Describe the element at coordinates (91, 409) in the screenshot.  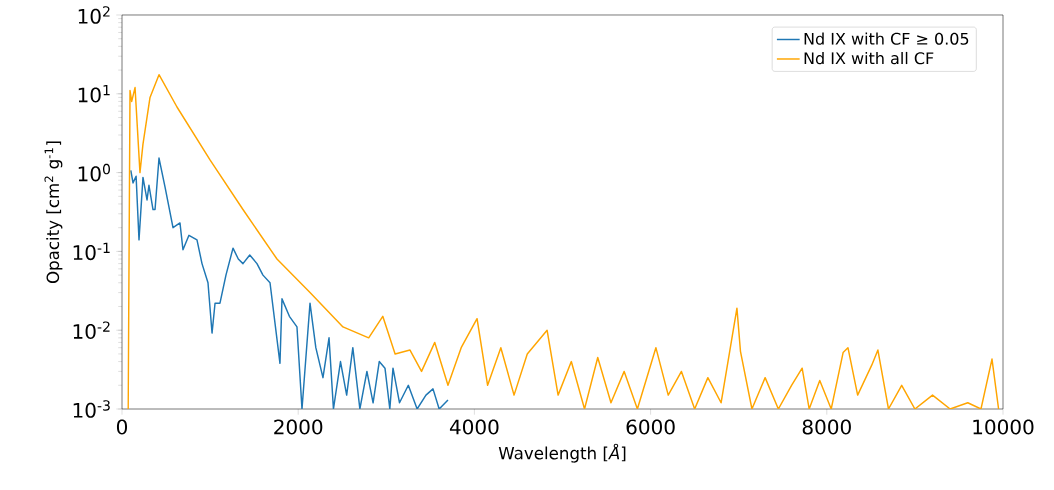
I see `y-tick-label: 10$^{-3}$` at that location.